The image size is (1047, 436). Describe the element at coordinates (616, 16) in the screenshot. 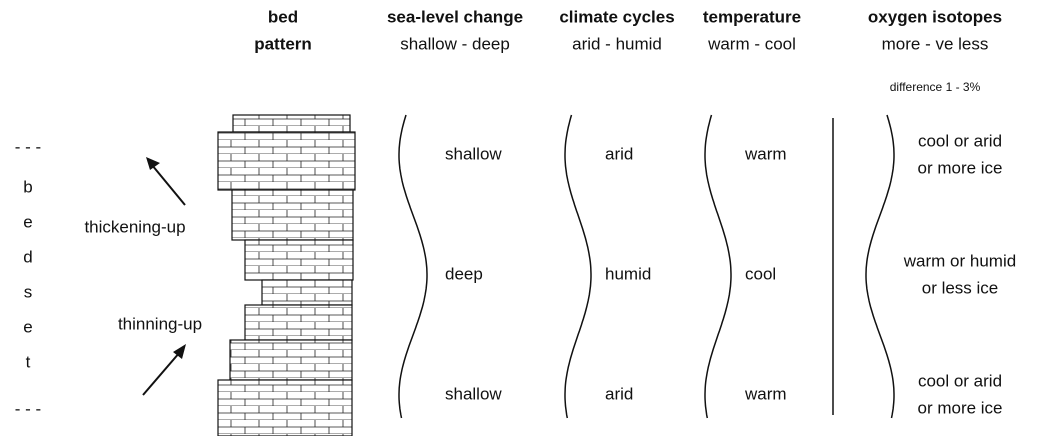

I see `header: climate cycles` at that location.